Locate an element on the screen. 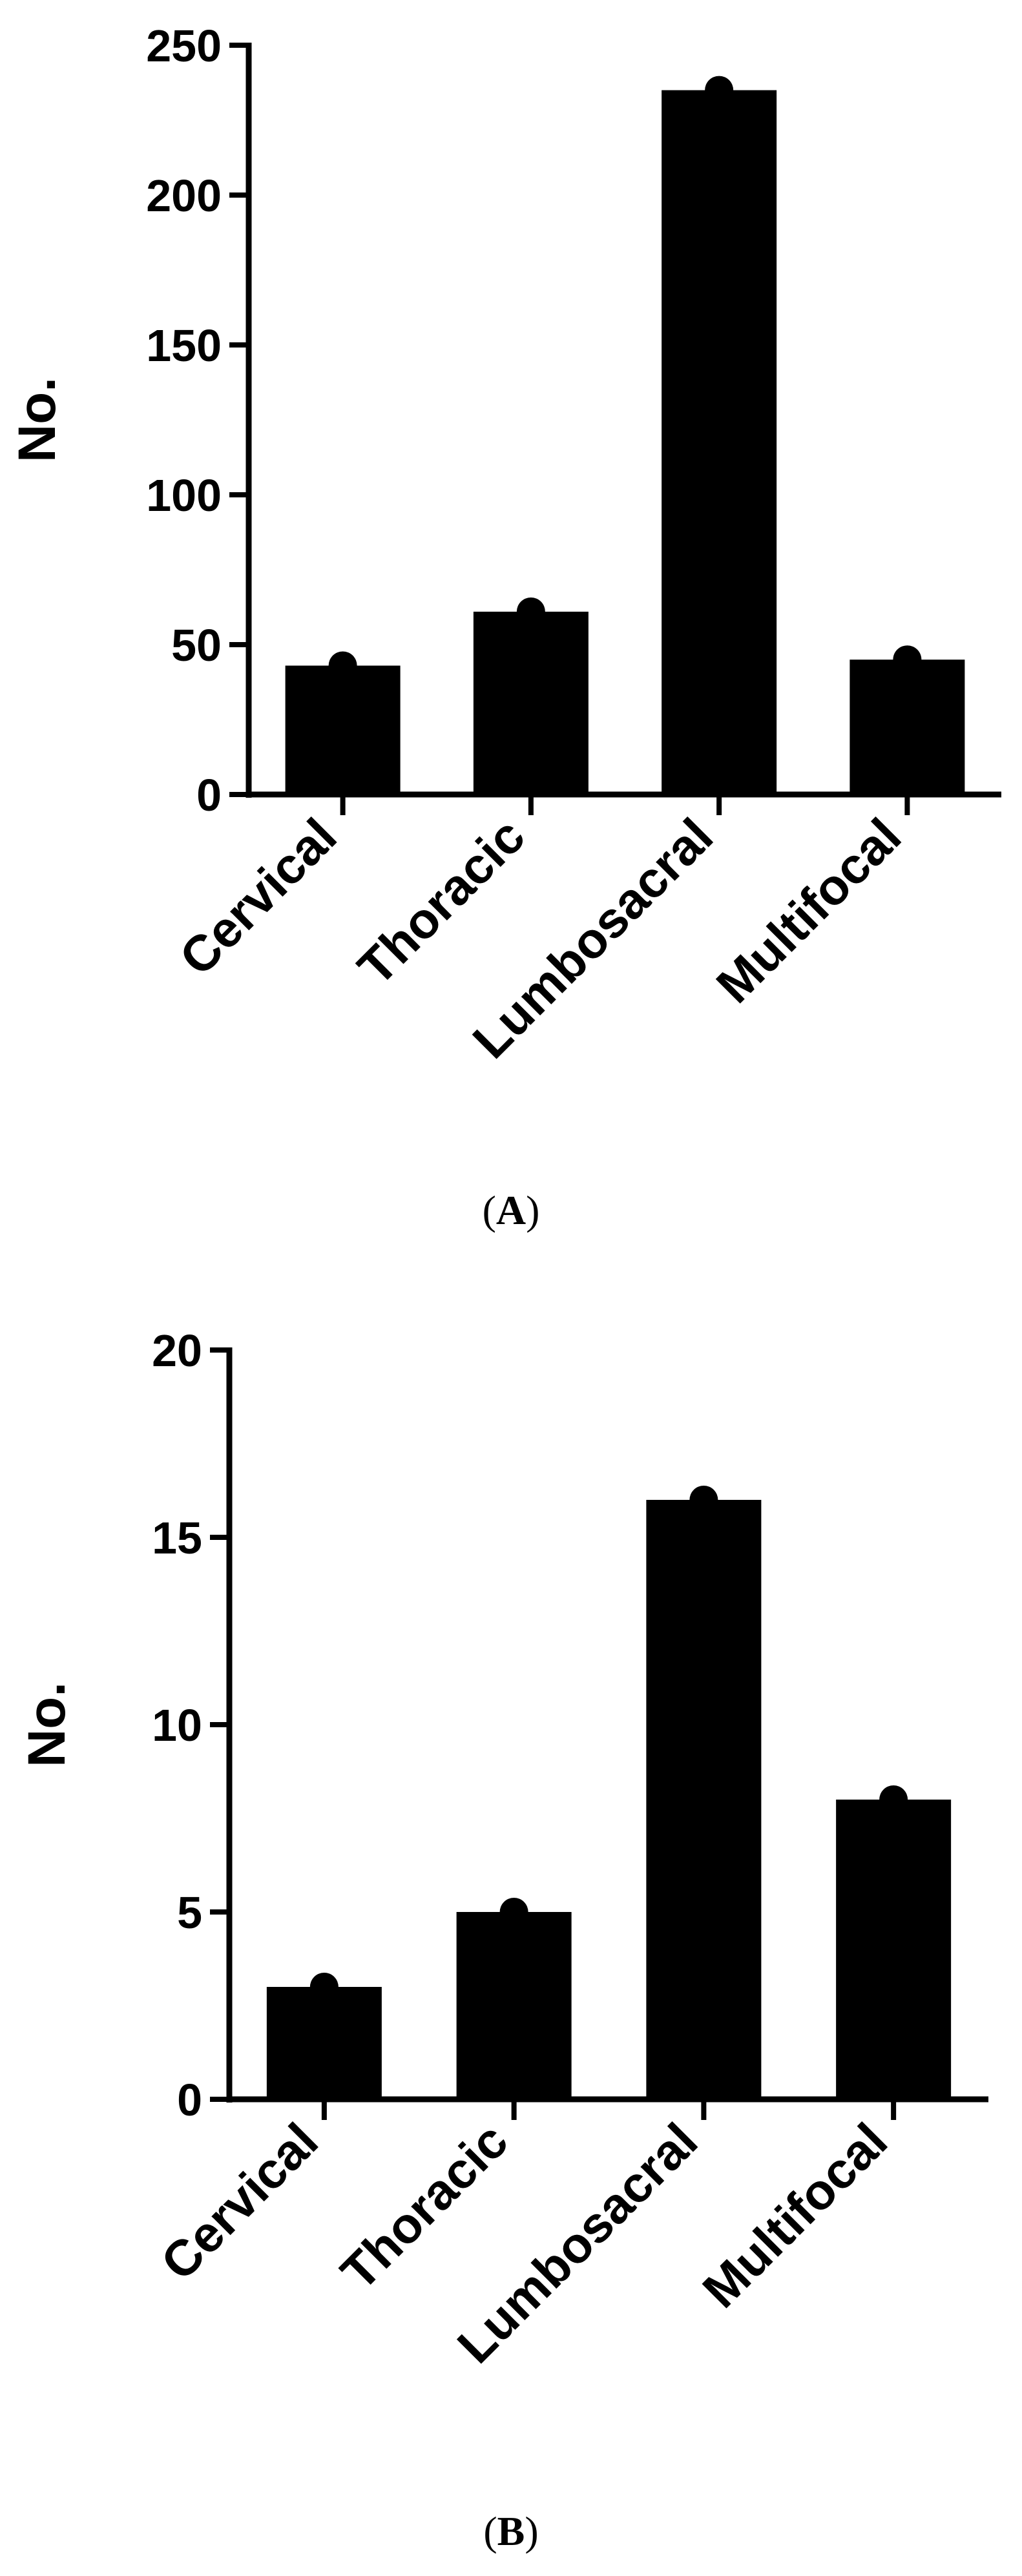 The height and width of the screenshot is (2576, 1022). panel-a-point-lumbosacral is located at coordinates (719, 90).